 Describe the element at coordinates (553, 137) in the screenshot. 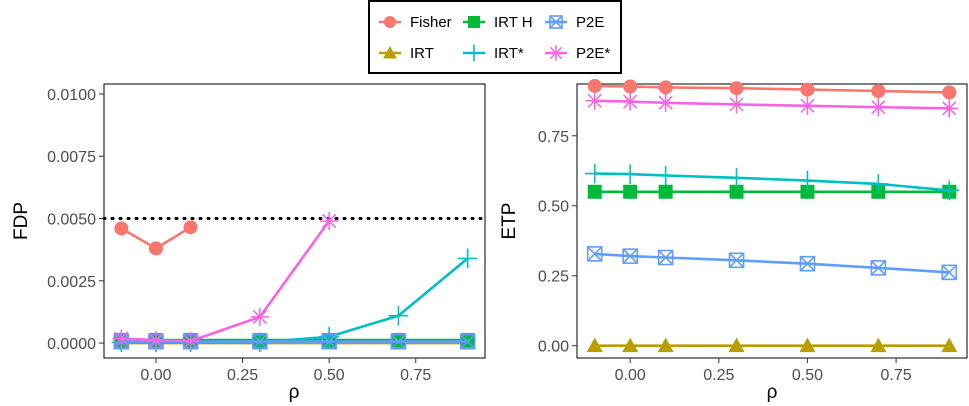

I see `etp-y-tick-label: 0.75` at that location.